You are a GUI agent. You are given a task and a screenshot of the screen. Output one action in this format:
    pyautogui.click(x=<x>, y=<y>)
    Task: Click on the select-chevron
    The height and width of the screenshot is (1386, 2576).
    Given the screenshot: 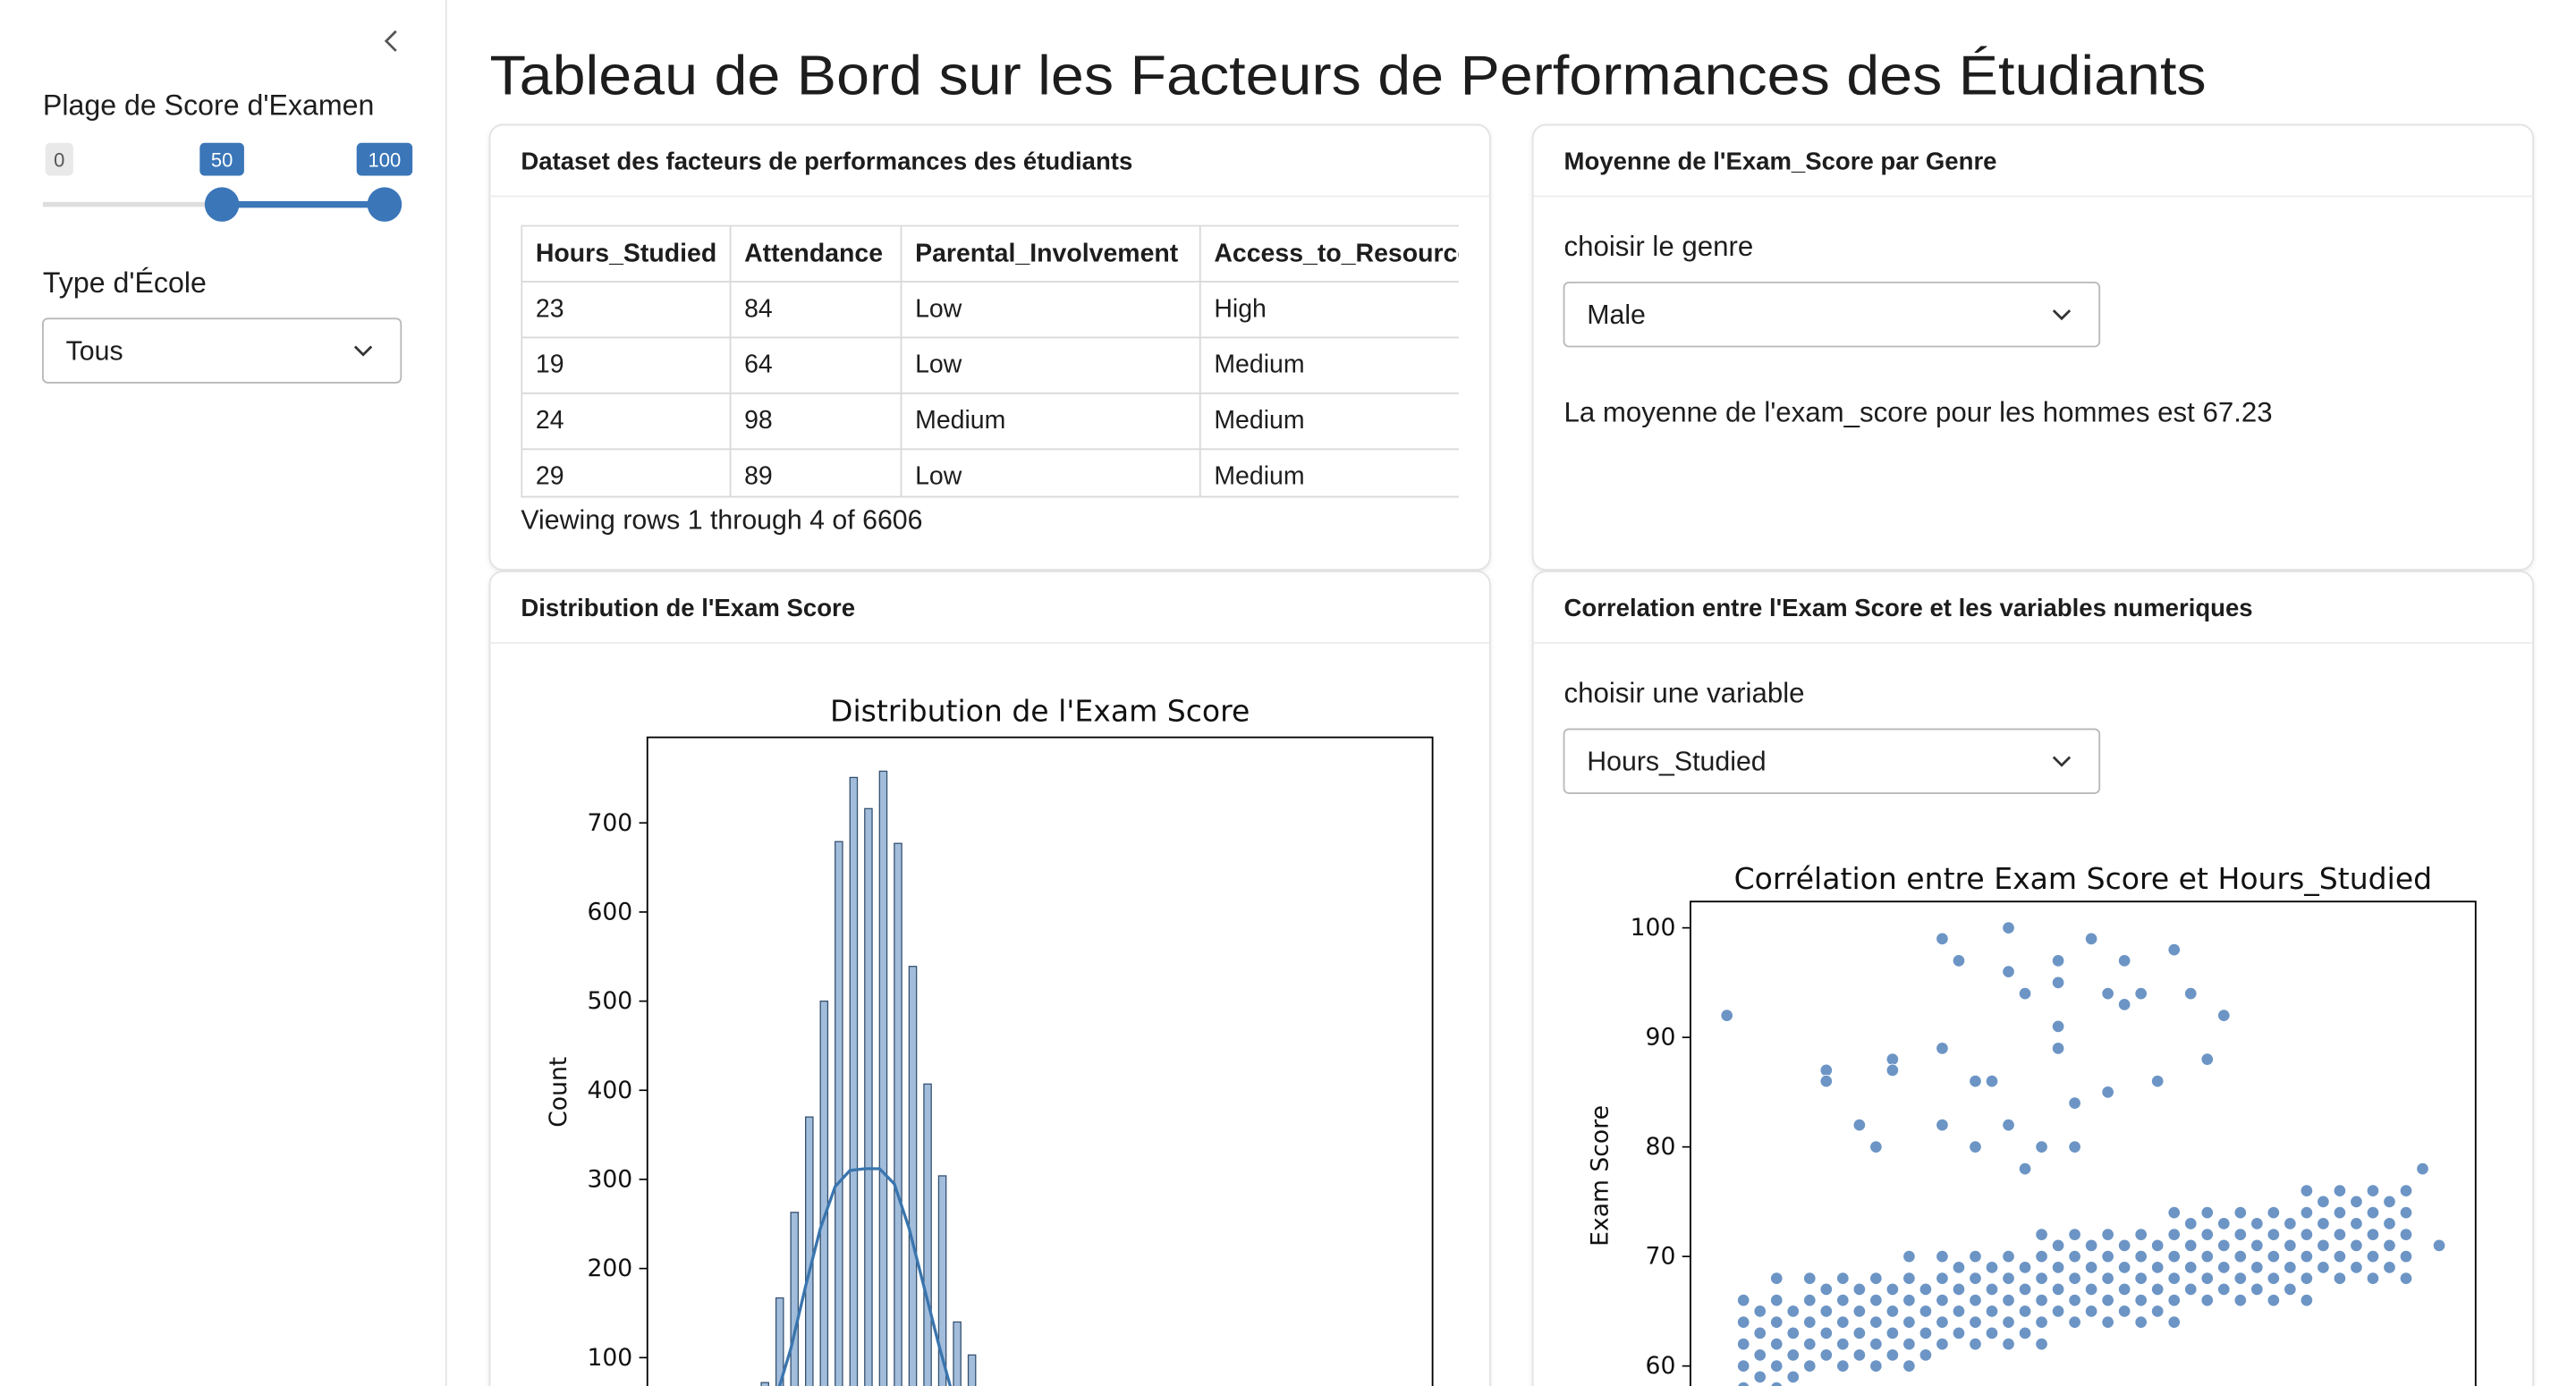 What is the action you would take?
    pyautogui.click(x=2062, y=315)
    